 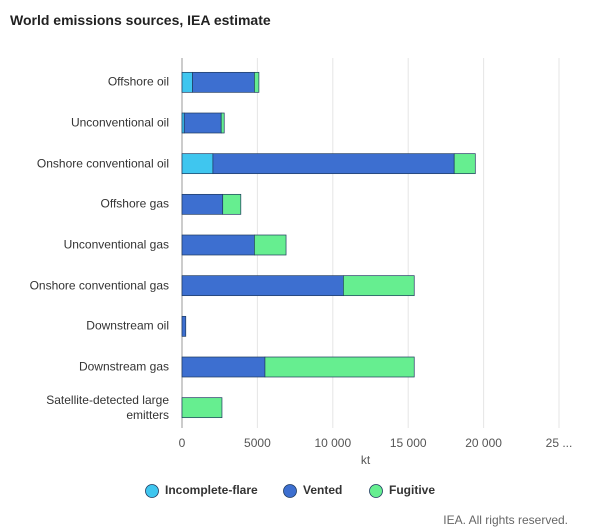 What do you see at coordinates (119, 122) in the screenshot?
I see `y-tick-label: Unconventional oil` at bounding box center [119, 122].